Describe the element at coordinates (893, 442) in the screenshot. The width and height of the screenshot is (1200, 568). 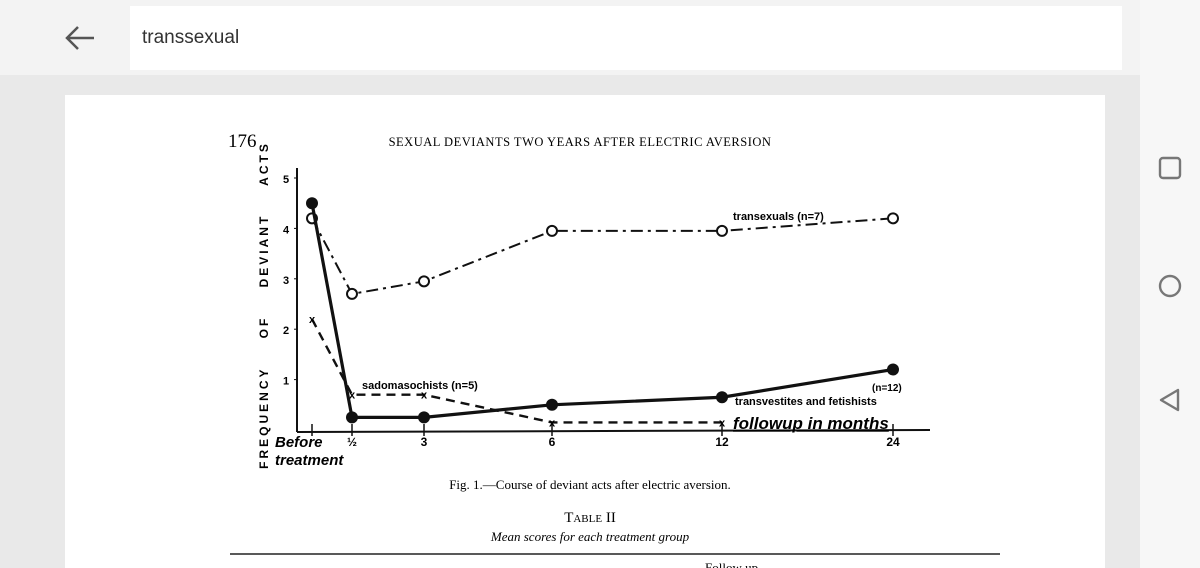
I see `x-tick-label: 24` at that location.